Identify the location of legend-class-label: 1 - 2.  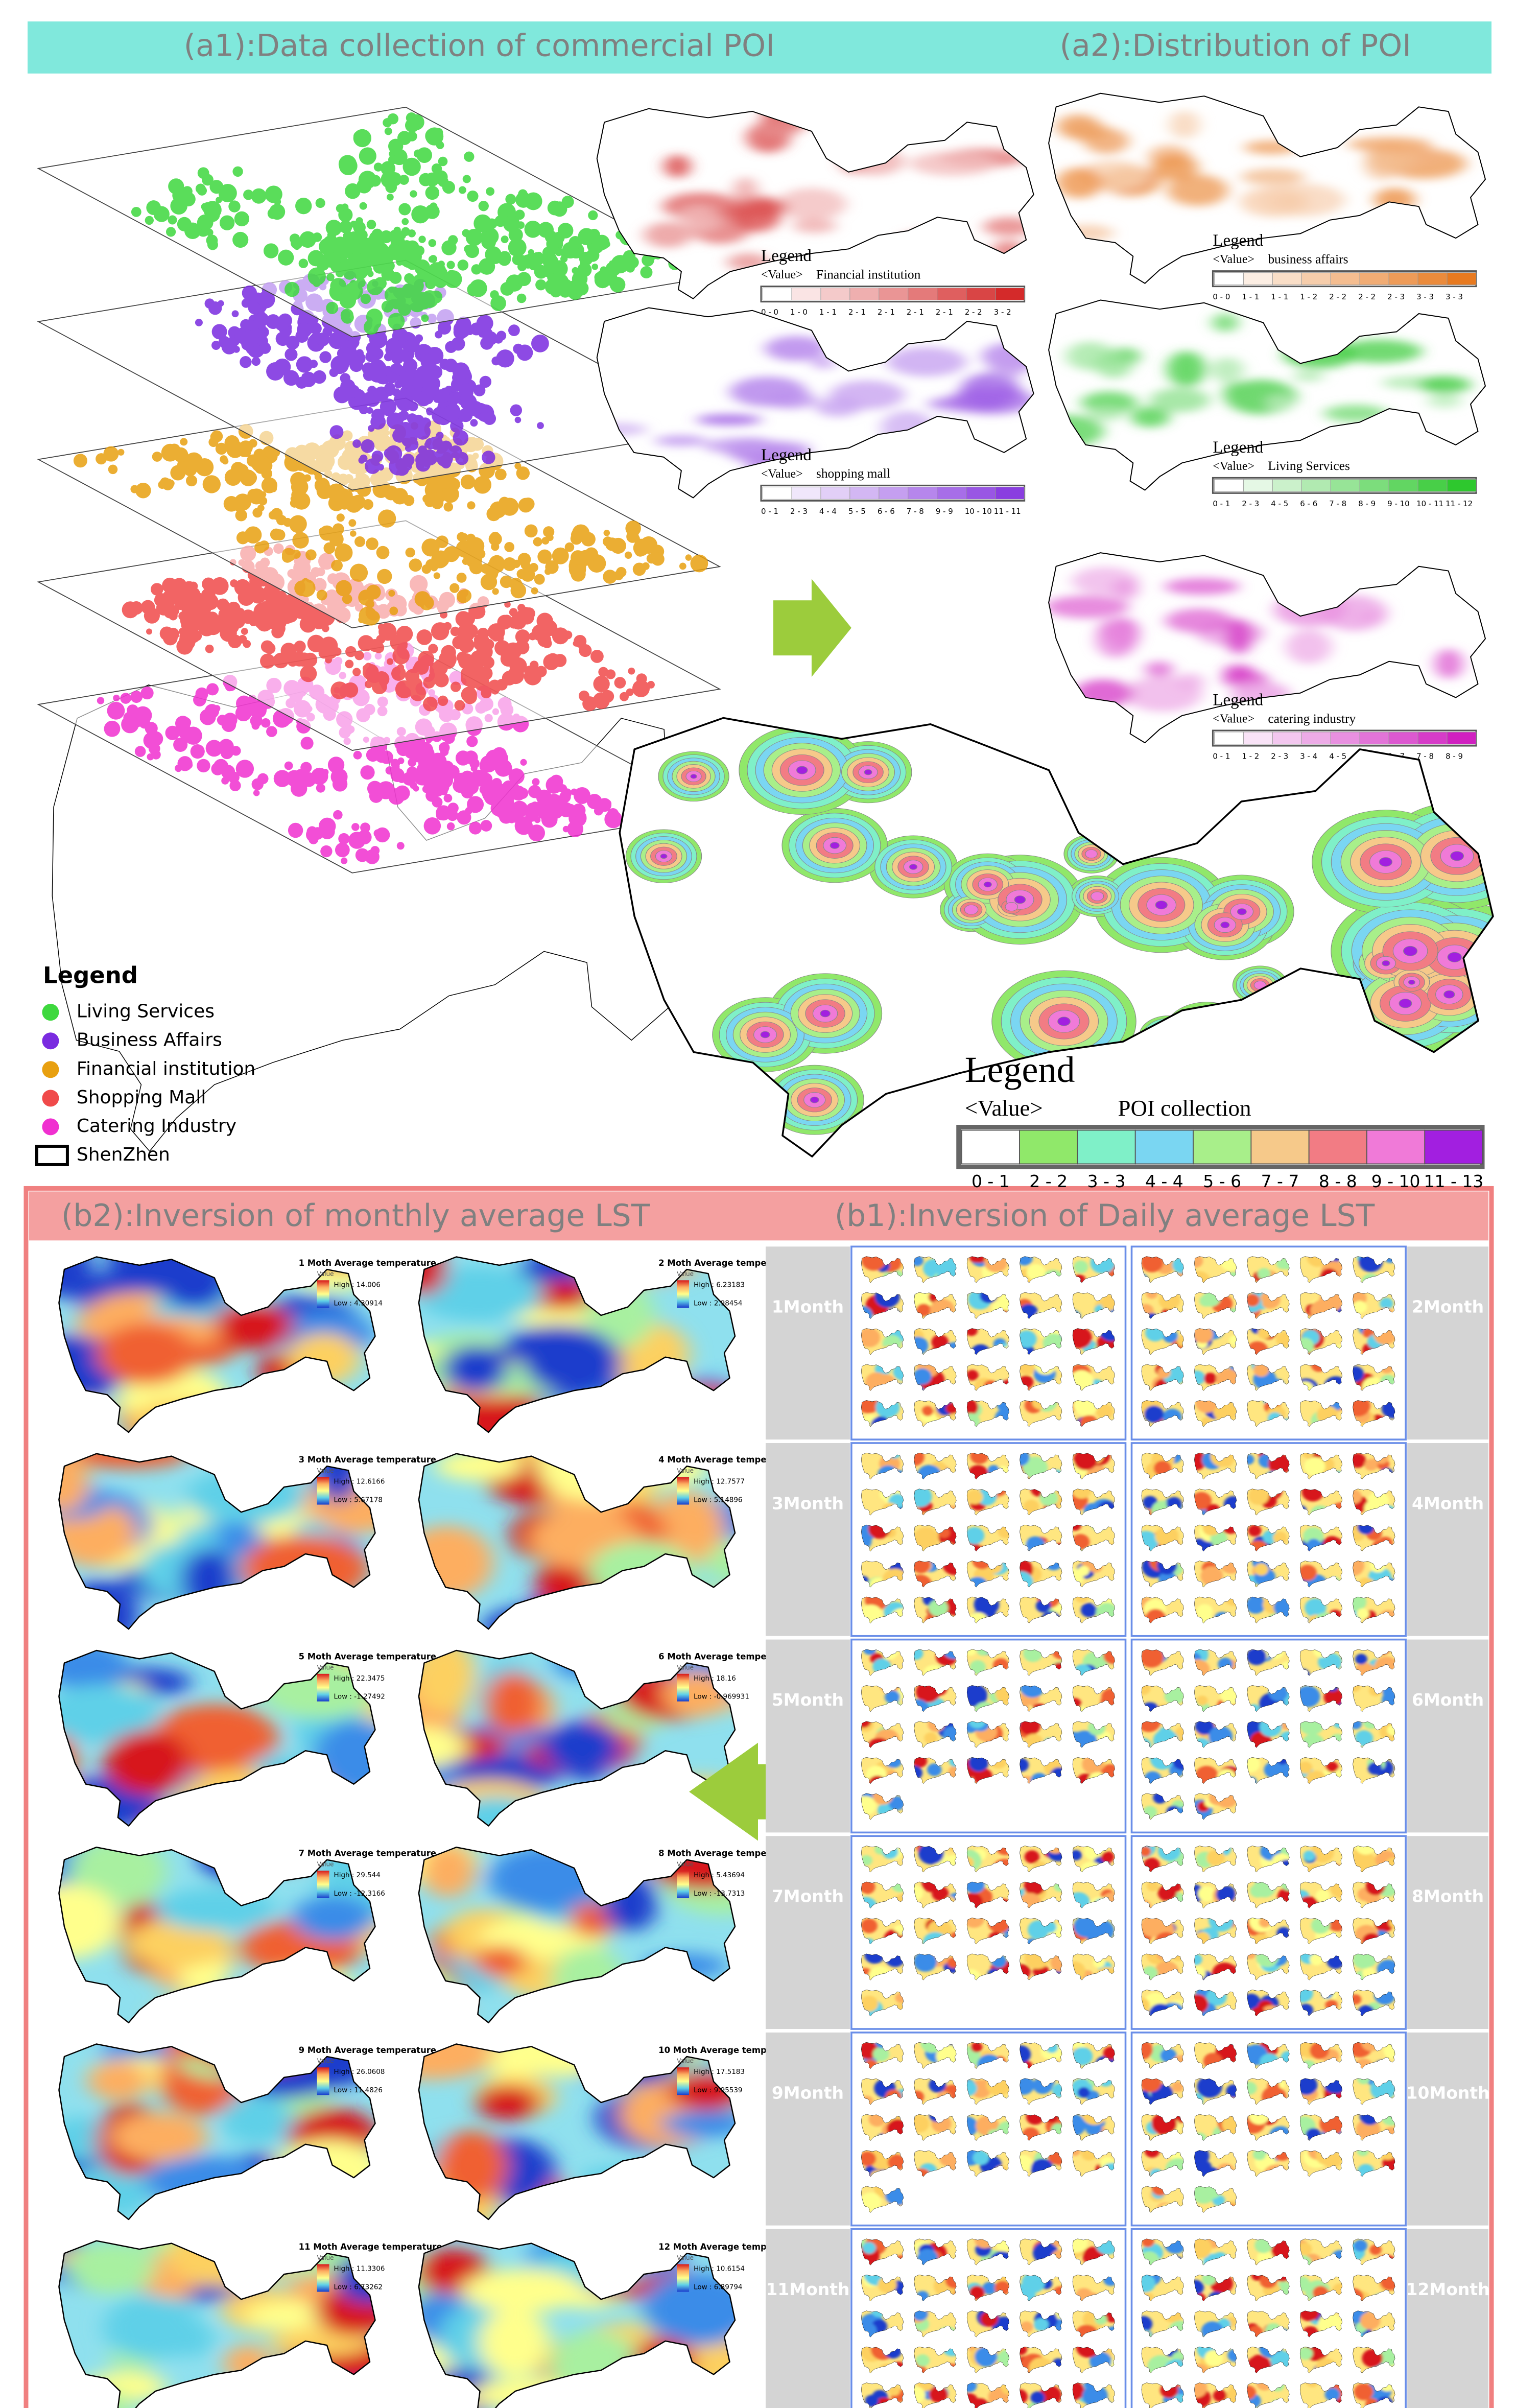
(1250, 756).